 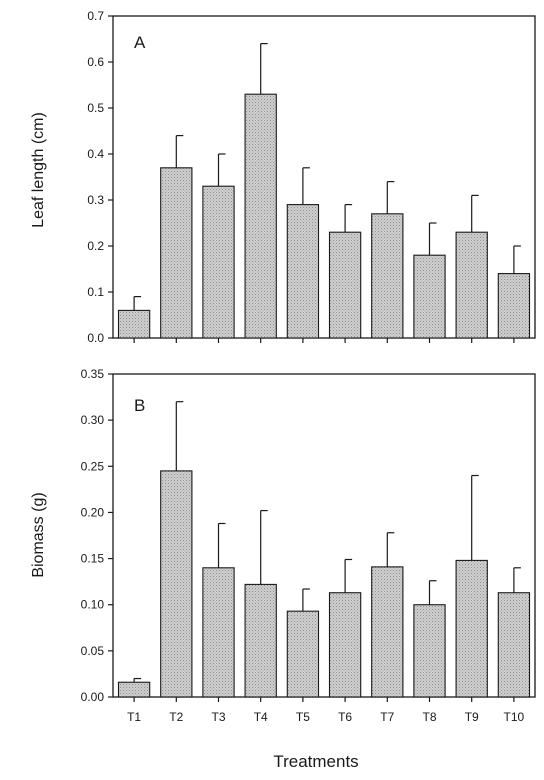 I want to click on y-tick-label-b: 0.15, so click(x=93, y=559).